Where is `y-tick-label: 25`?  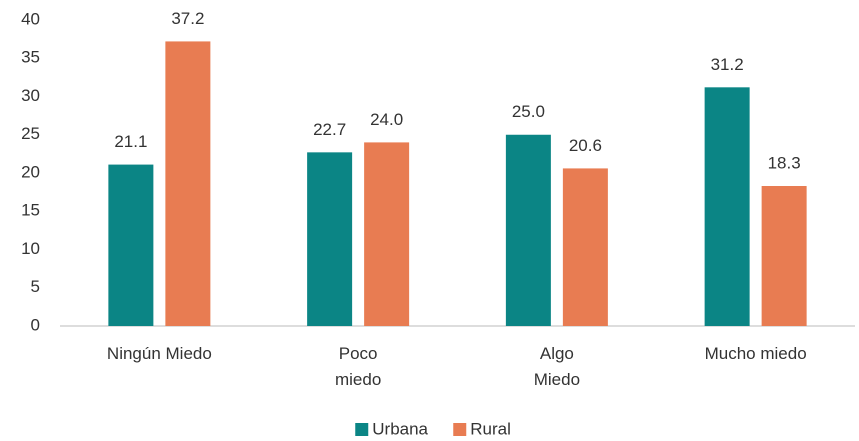 y-tick-label: 25 is located at coordinates (30, 133).